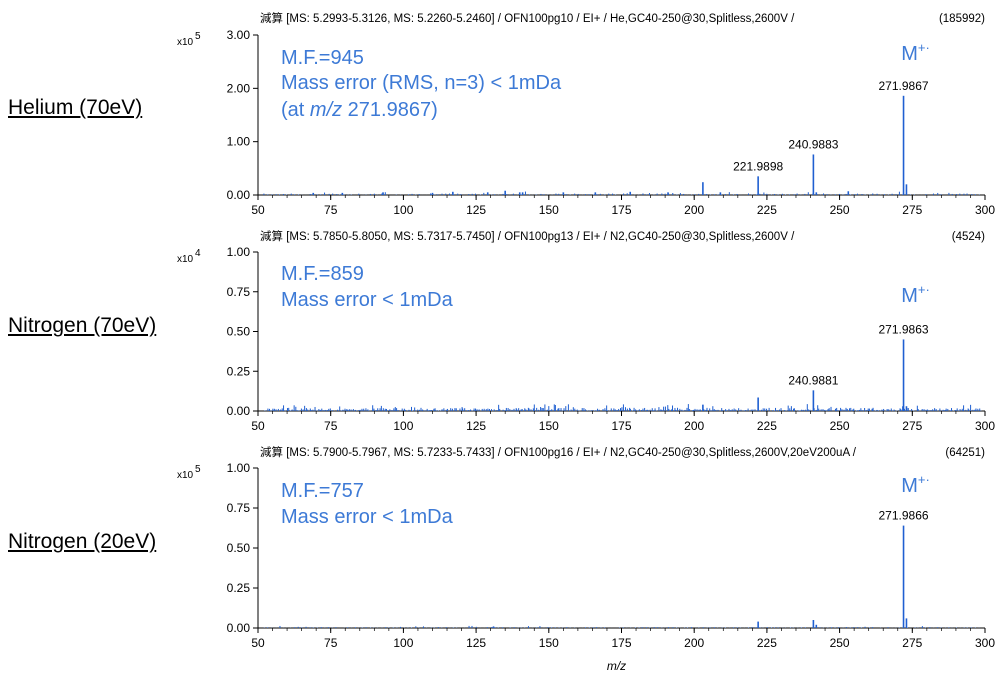  I want to click on spectrum-base-intensity: (185992), so click(962, 19).